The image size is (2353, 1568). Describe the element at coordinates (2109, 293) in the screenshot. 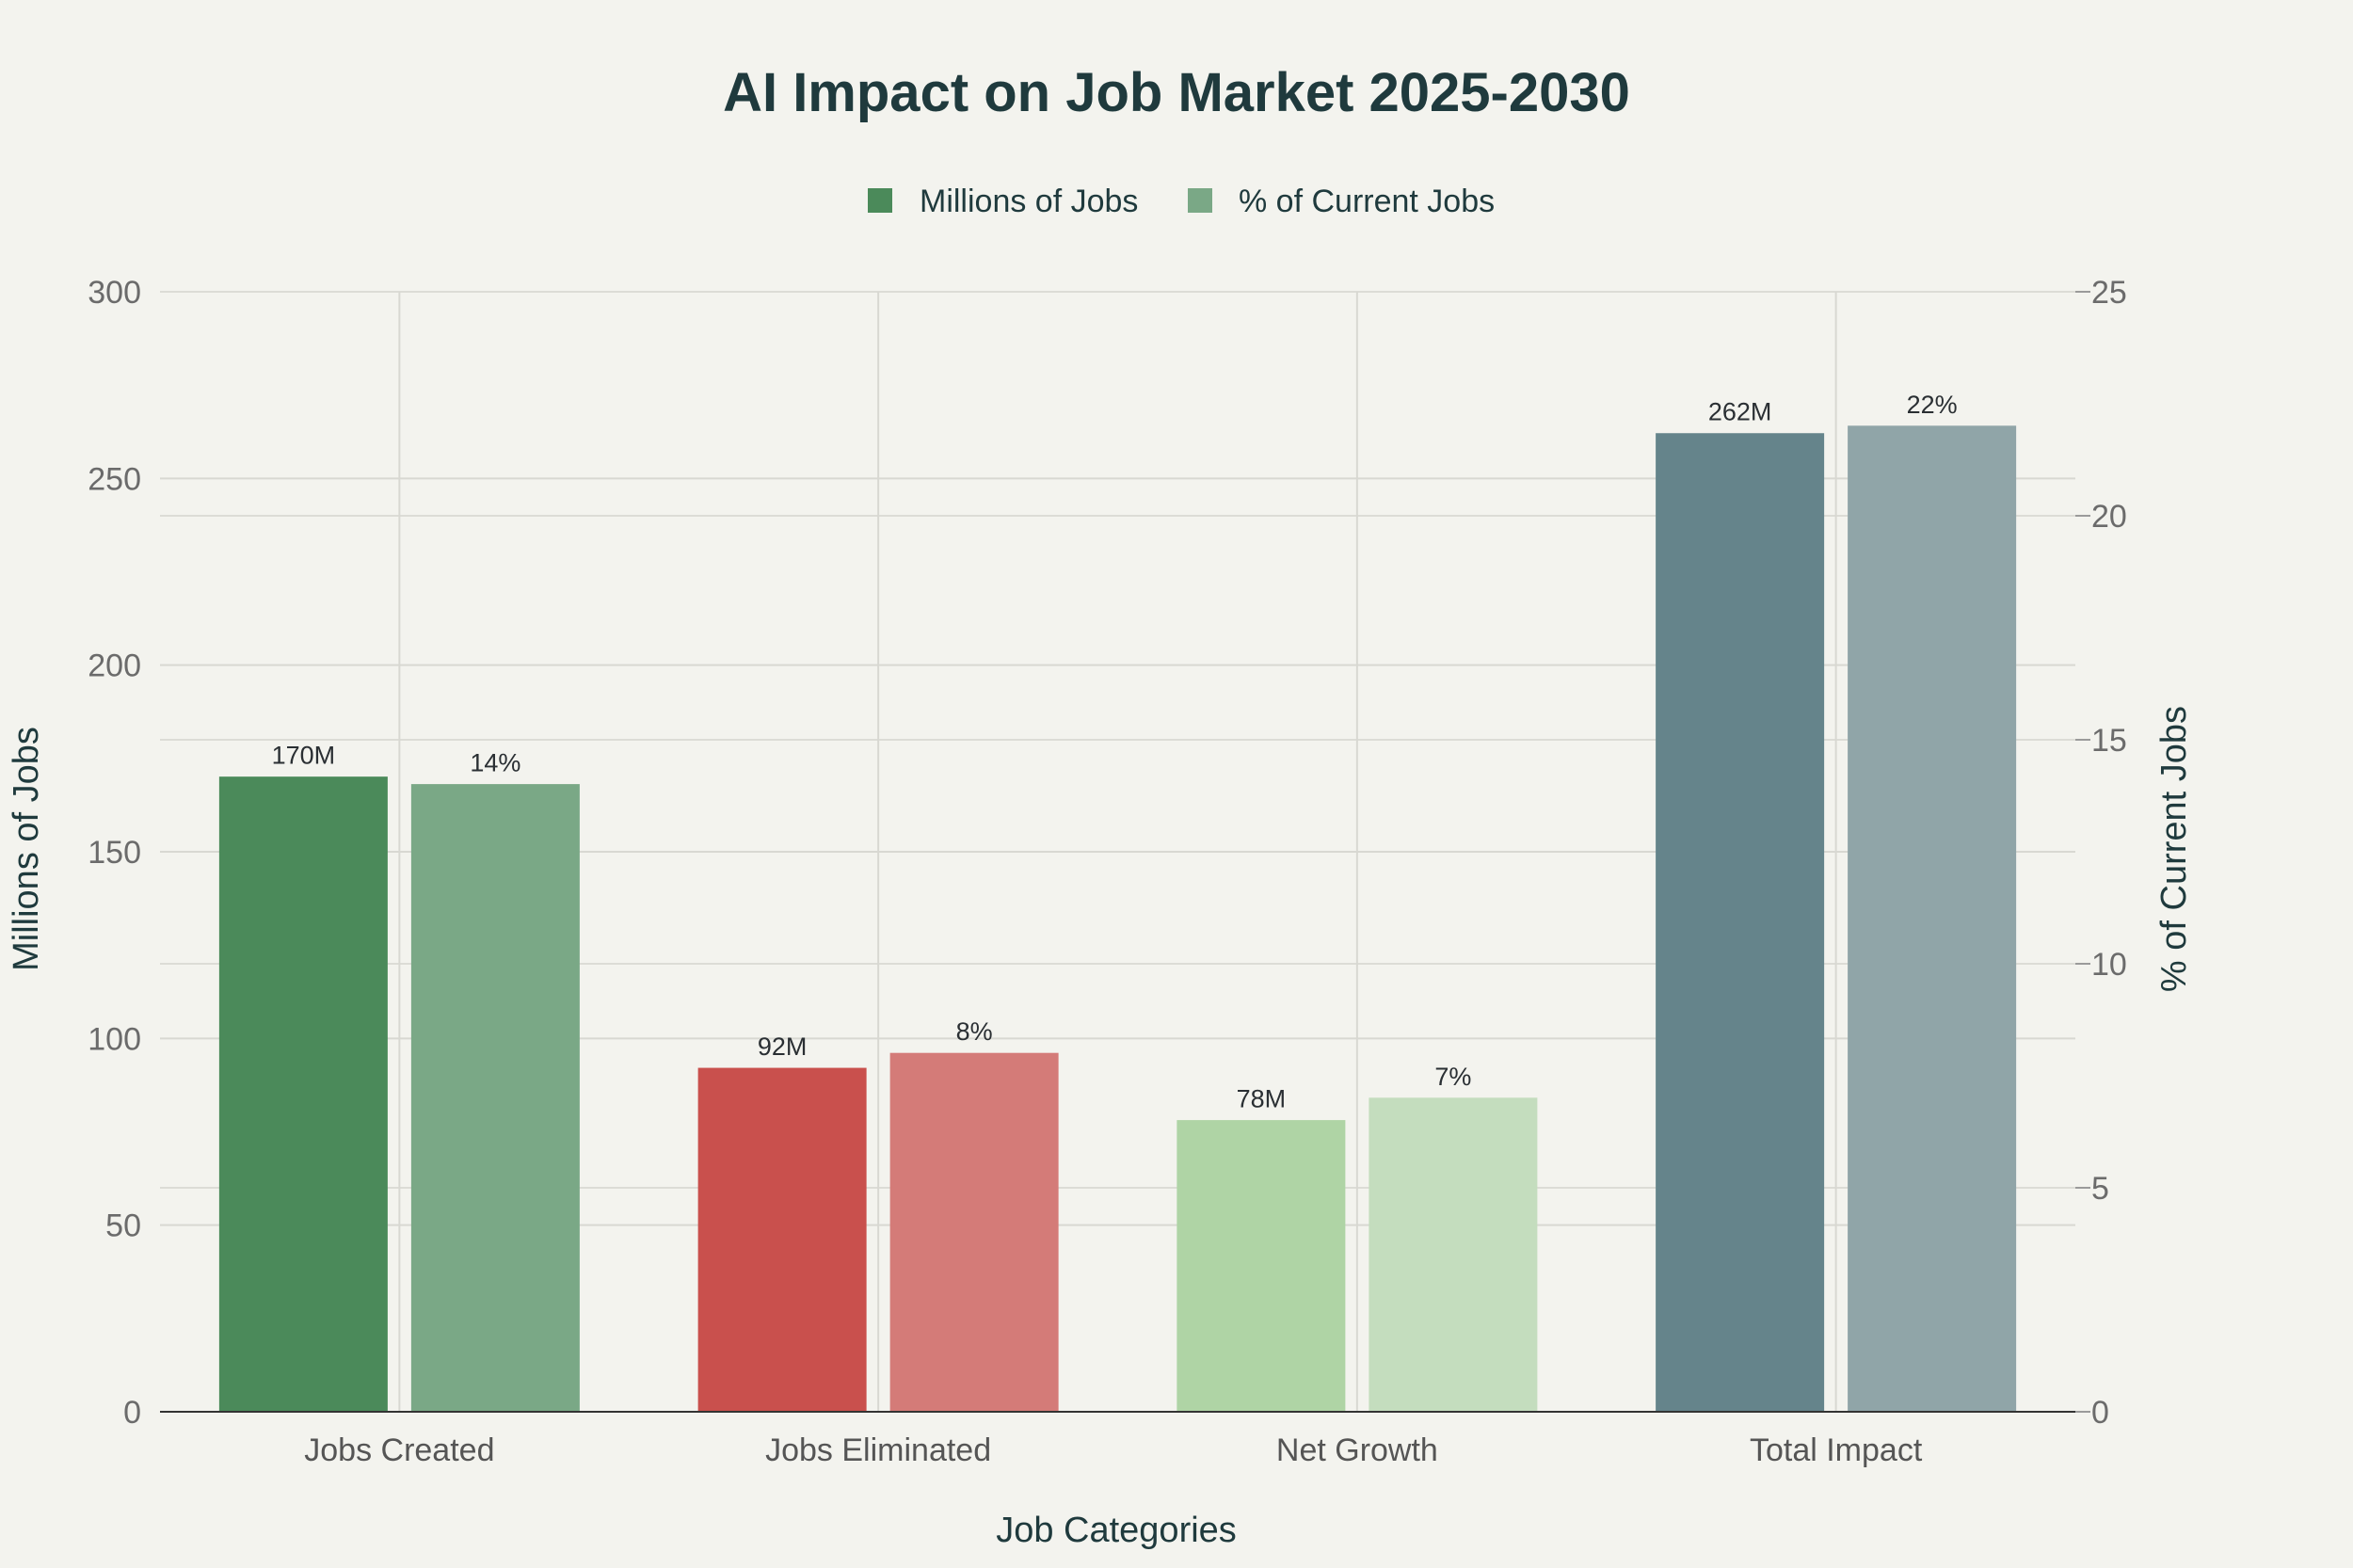

I see `y2-tick-label: 25` at that location.